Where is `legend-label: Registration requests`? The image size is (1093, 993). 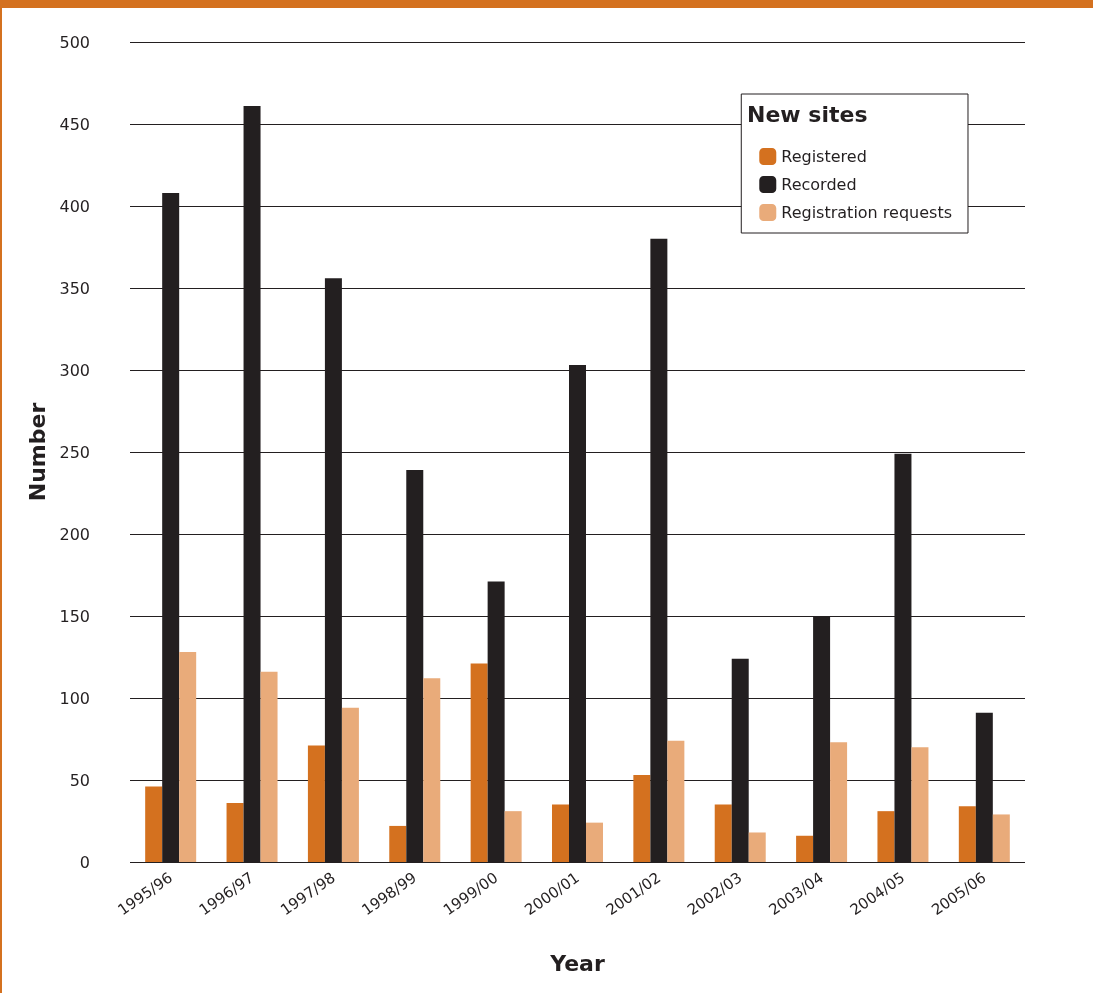 legend-label: Registration requests is located at coordinates (867, 212).